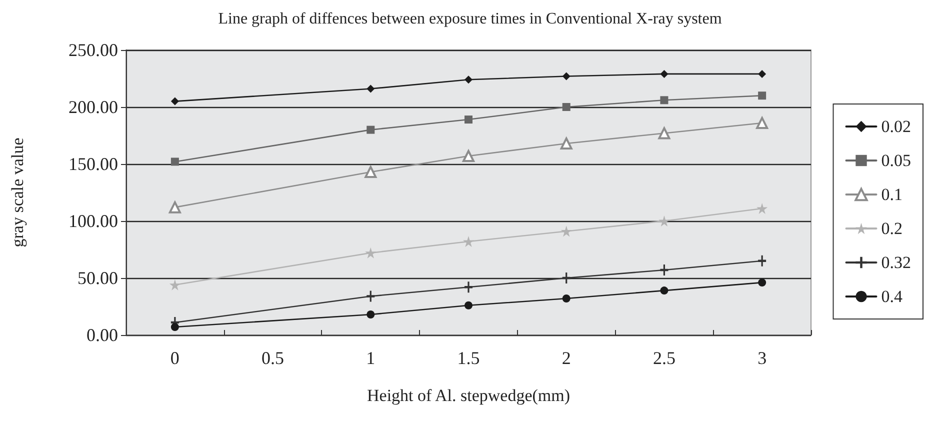  What do you see at coordinates (93, 221) in the screenshot?
I see `y-tick-label: 100.00` at bounding box center [93, 221].